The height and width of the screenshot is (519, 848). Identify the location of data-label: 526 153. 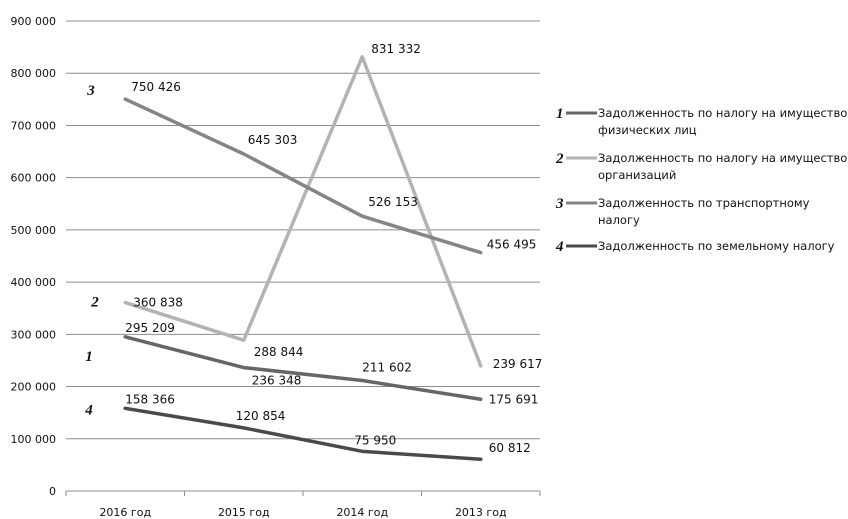
(393, 202).